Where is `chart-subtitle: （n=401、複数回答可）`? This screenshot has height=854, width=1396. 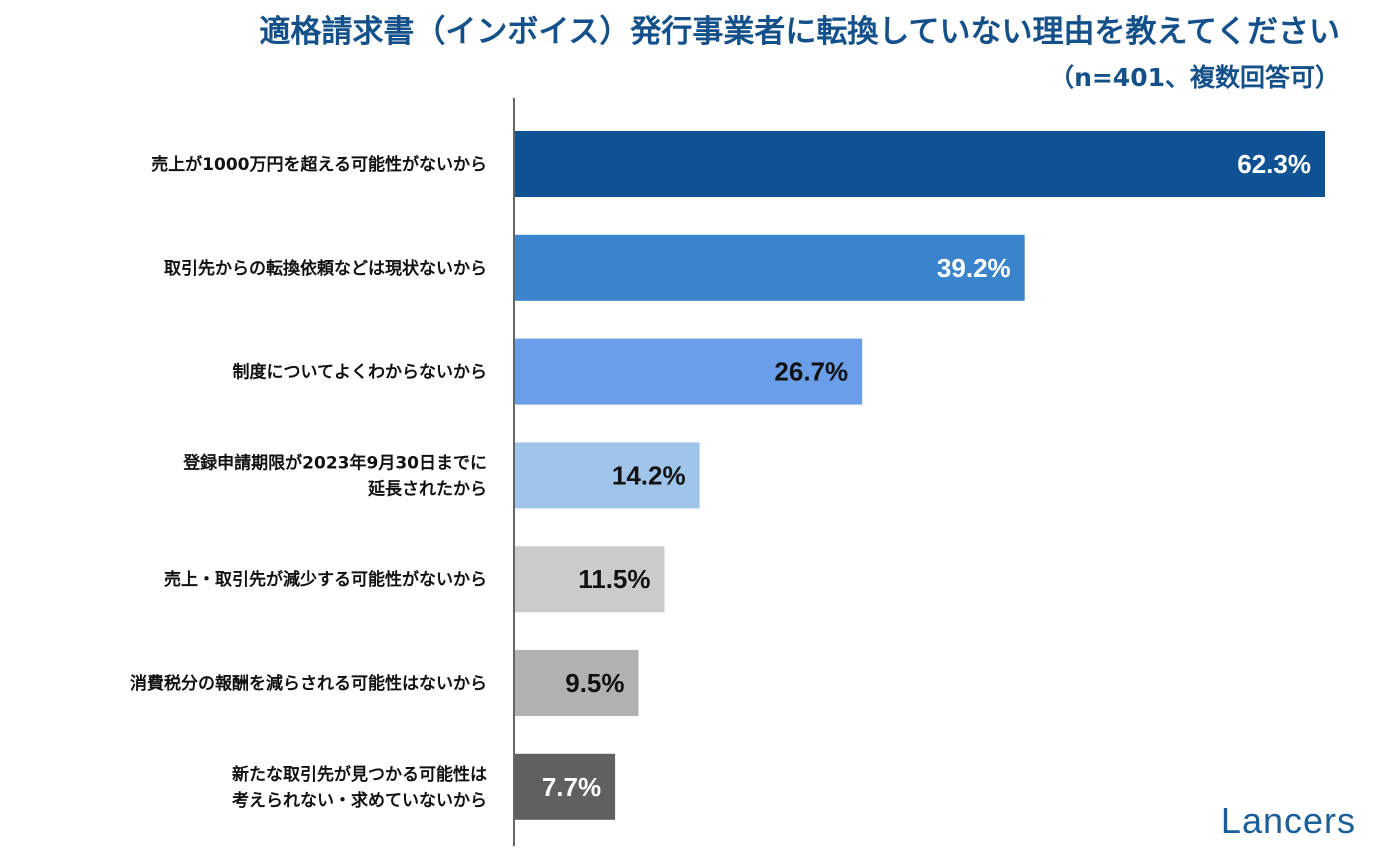 chart-subtitle: （n=401、複数回答可） is located at coordinates (1194, 77).